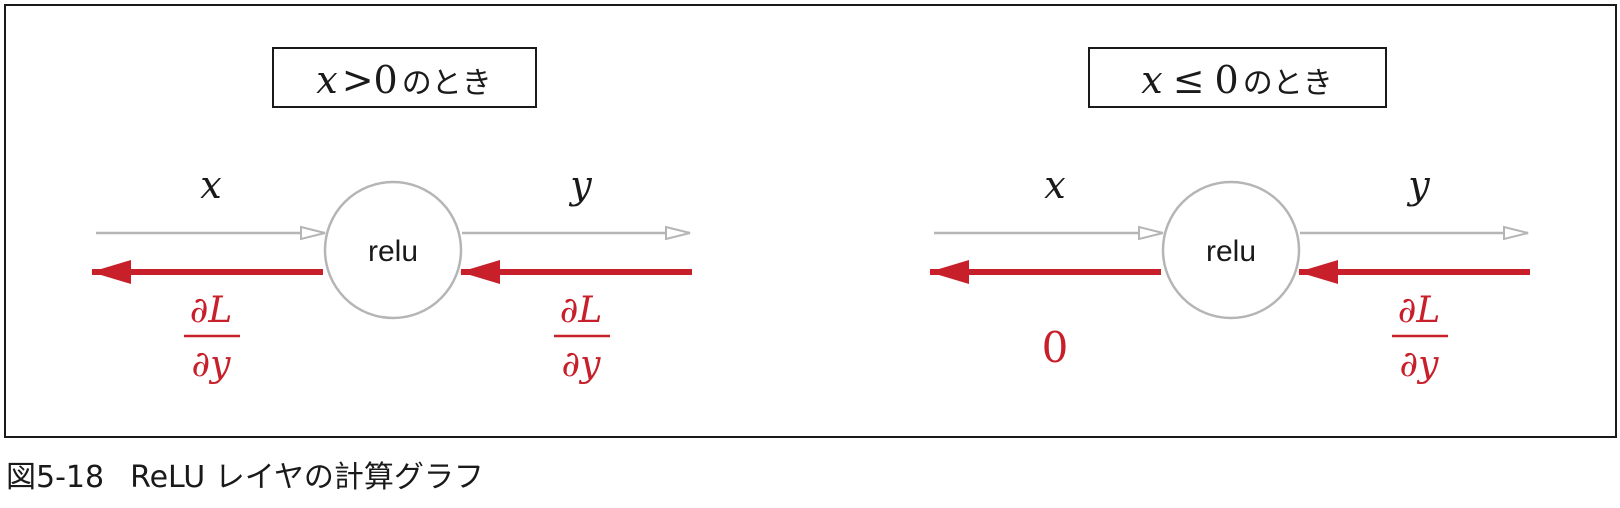  I want to click on right-upstream-gradient: ∂L ∂y, so click(1420, 337).